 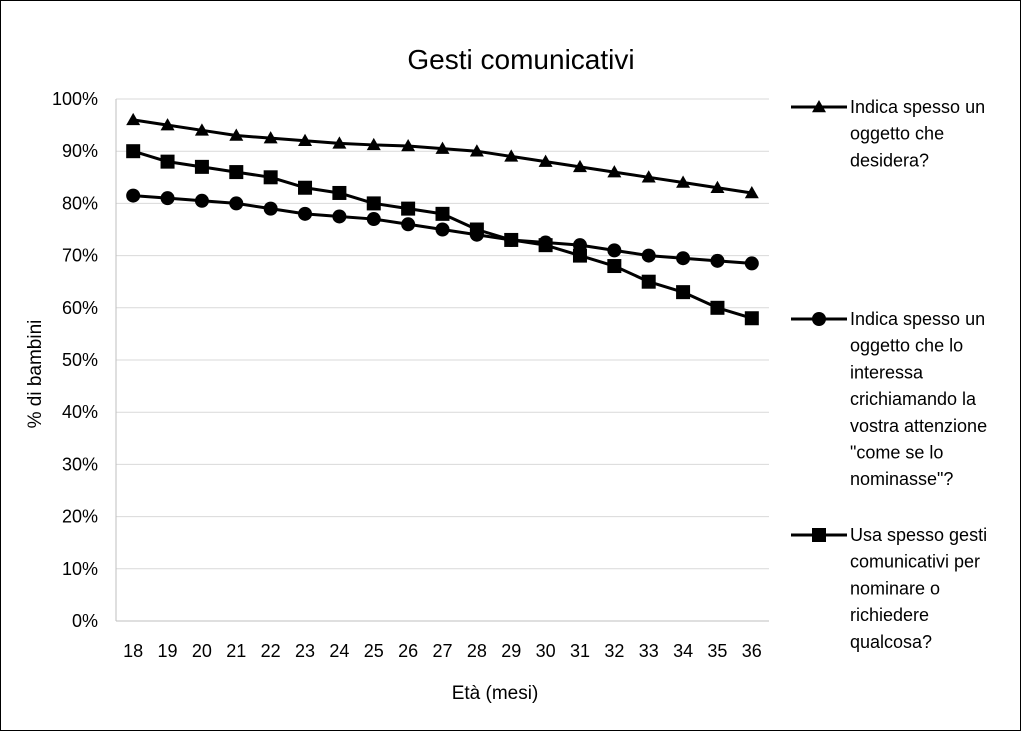 What do you see at coordinates (649, 651) in the screenshot?
I see `x-tick-label: 33` at bounding box center [649, 651].